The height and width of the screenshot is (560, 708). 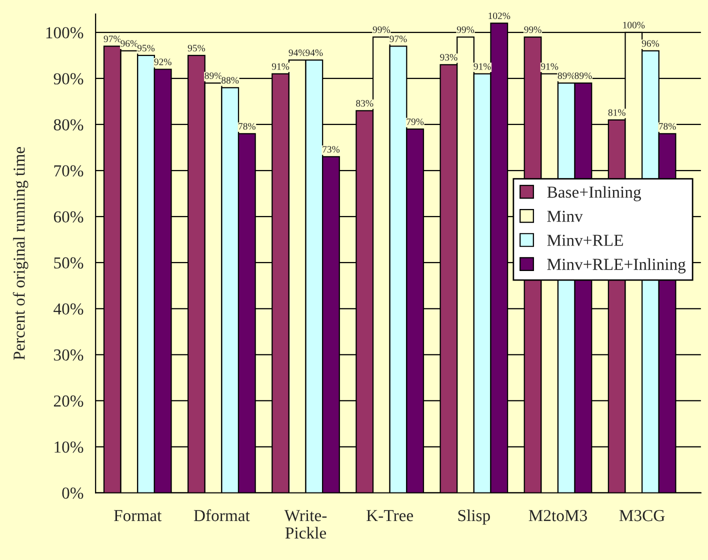 I want to click on x-tick-label: M3CG, so click(x=642, y=516).